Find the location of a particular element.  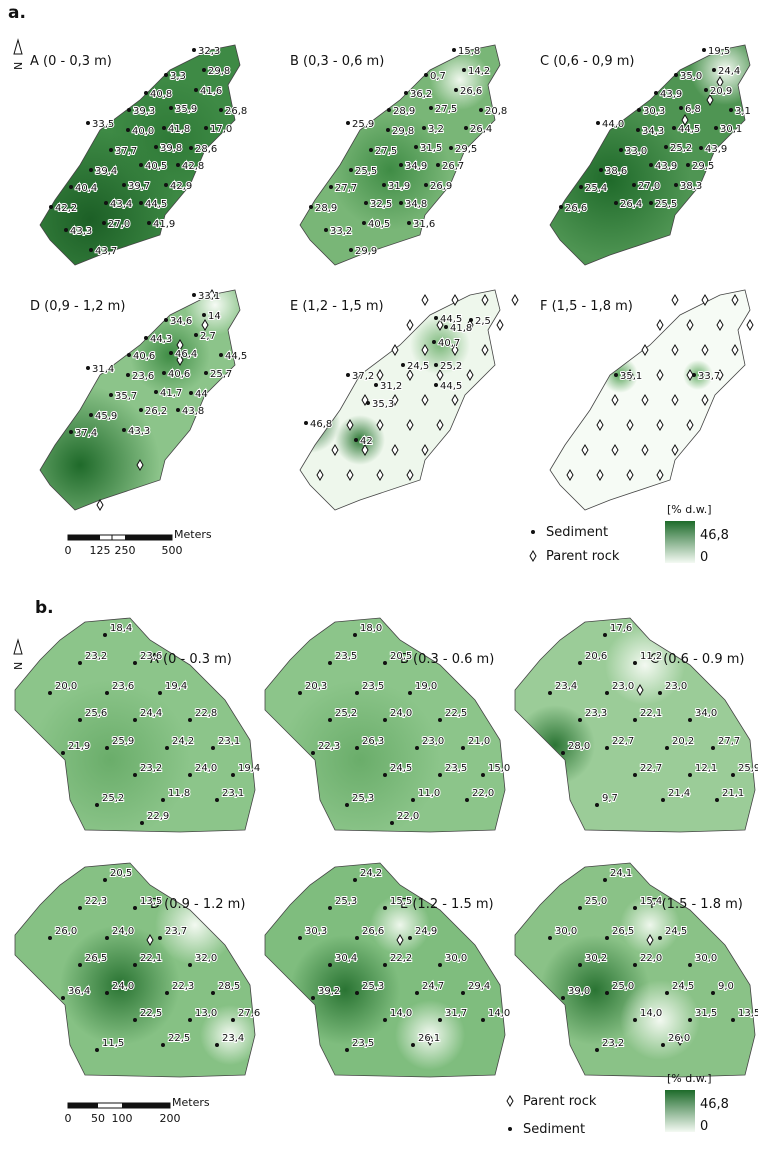

north-arrow is located at coordinates (18, 46).